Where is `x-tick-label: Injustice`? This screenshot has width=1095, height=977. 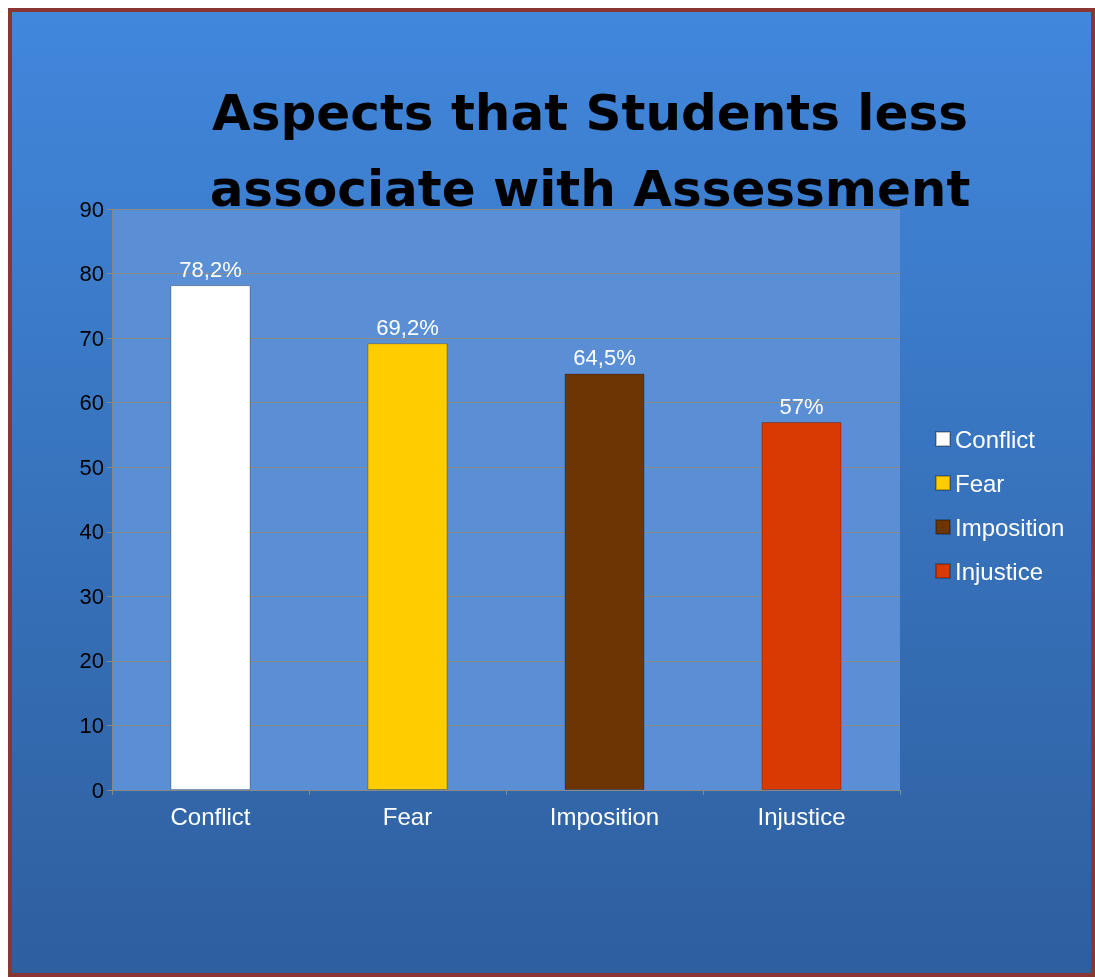 x-tick-label: Injustice is located at coordinates (801, 816).